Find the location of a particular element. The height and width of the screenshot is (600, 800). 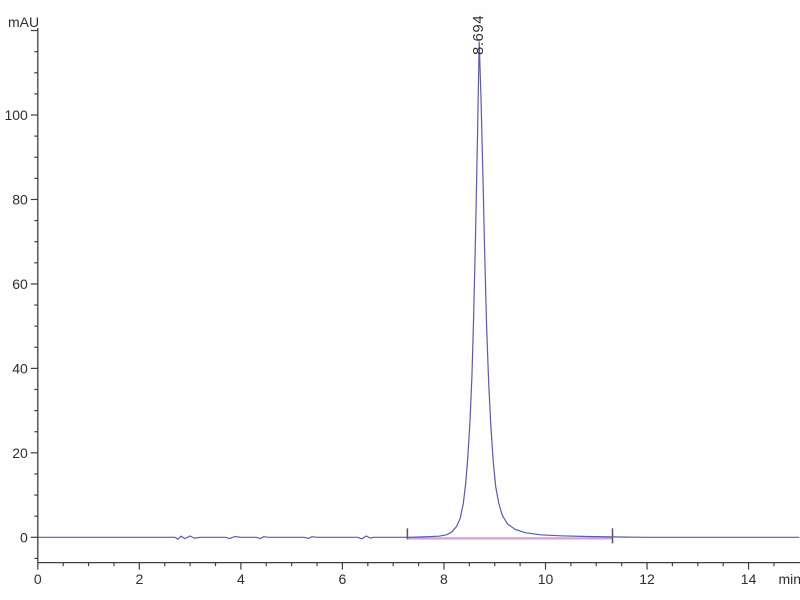

y-axis-tick-label: 80 is located at coordinates (20, 199).